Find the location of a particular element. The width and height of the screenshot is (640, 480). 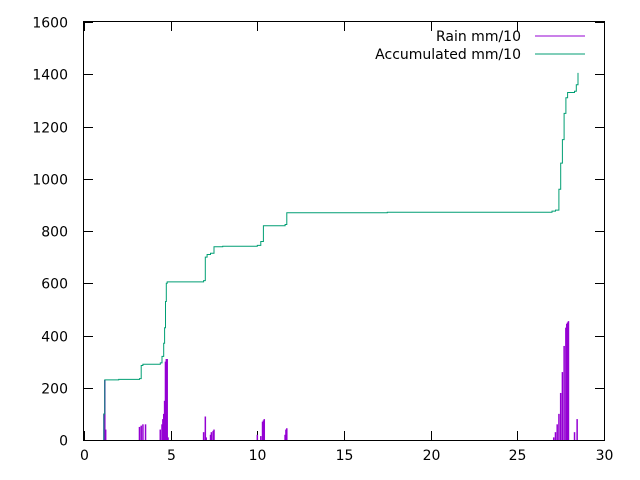

x-tick-label: 30 is located at coordinates (605, 456).